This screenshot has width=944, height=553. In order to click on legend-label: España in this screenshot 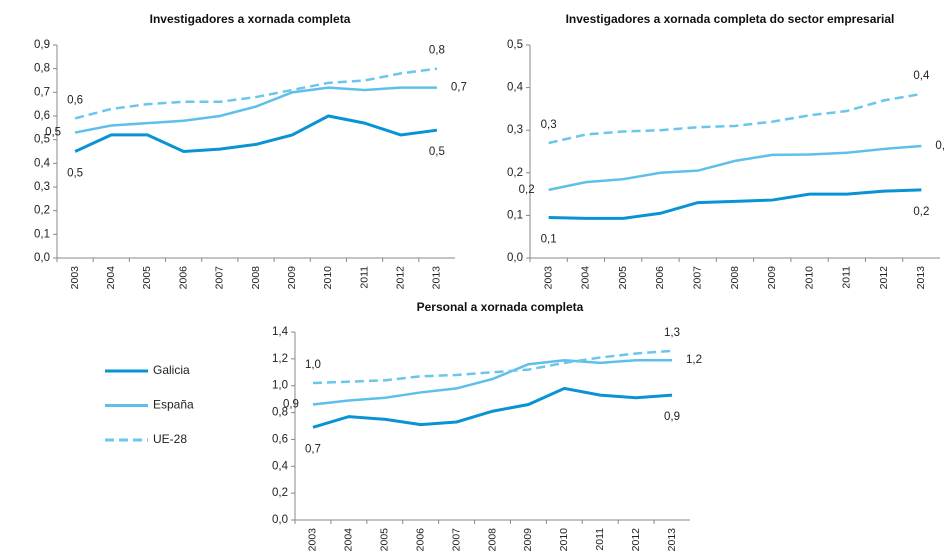, I will do `click(173, 405)`.